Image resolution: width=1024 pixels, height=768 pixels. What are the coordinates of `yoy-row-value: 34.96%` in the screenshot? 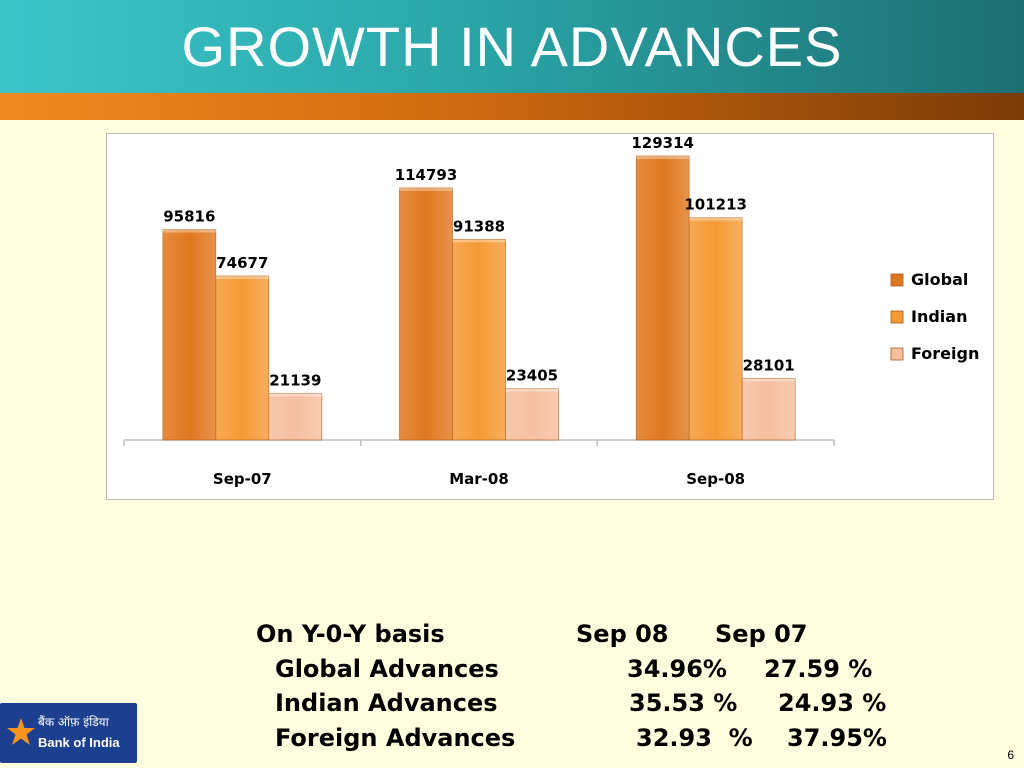 It's located at (677, 669).